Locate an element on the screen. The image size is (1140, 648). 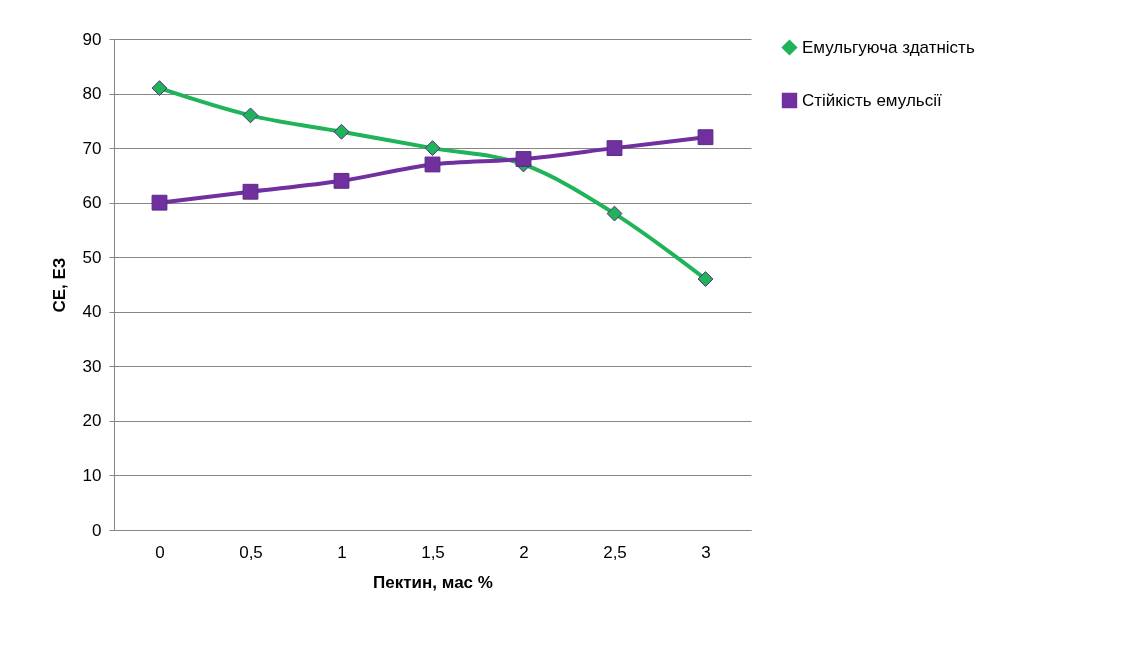
x-tick-label: 0,5 is located at coordinates (251, 552).